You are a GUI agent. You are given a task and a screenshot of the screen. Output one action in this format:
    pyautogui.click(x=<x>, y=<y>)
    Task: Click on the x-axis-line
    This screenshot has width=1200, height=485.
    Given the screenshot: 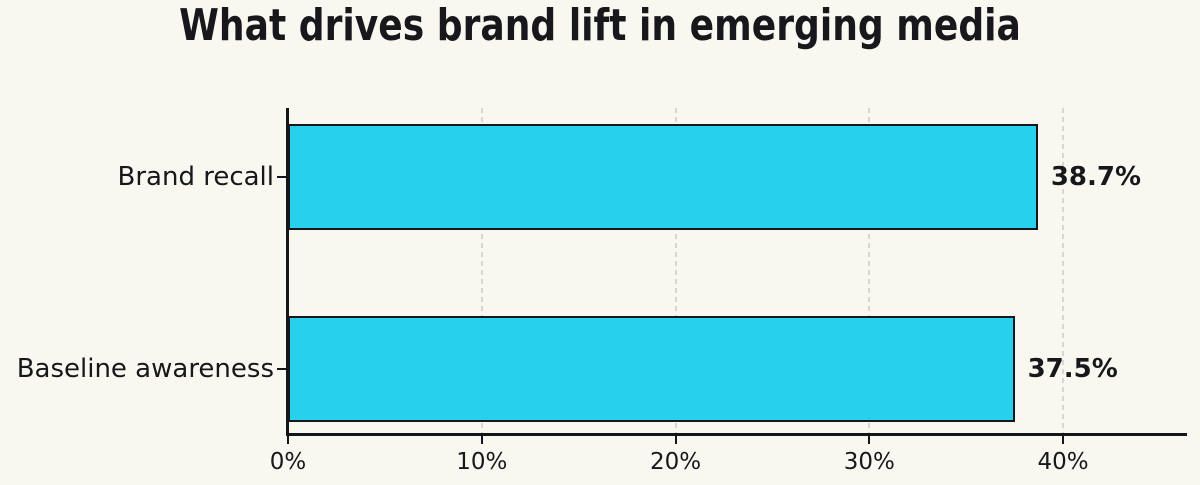 What is the action you would take?
    pyautogui.click(x=736, y=434)
    